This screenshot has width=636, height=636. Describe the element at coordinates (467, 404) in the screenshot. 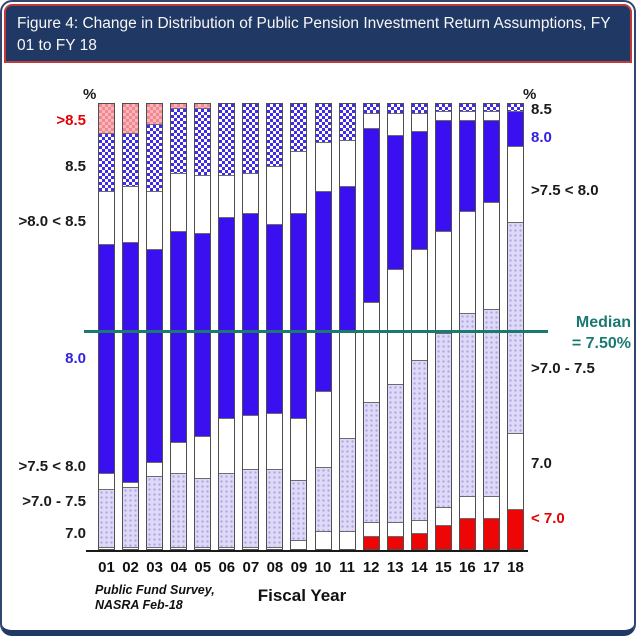

I see `segment-7.07.5-fy16` at that location.